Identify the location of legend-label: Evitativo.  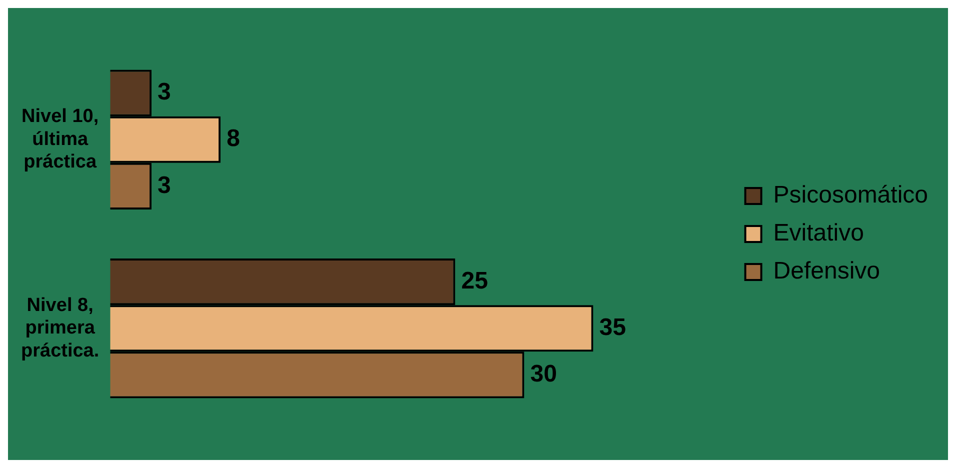
(818, 233).